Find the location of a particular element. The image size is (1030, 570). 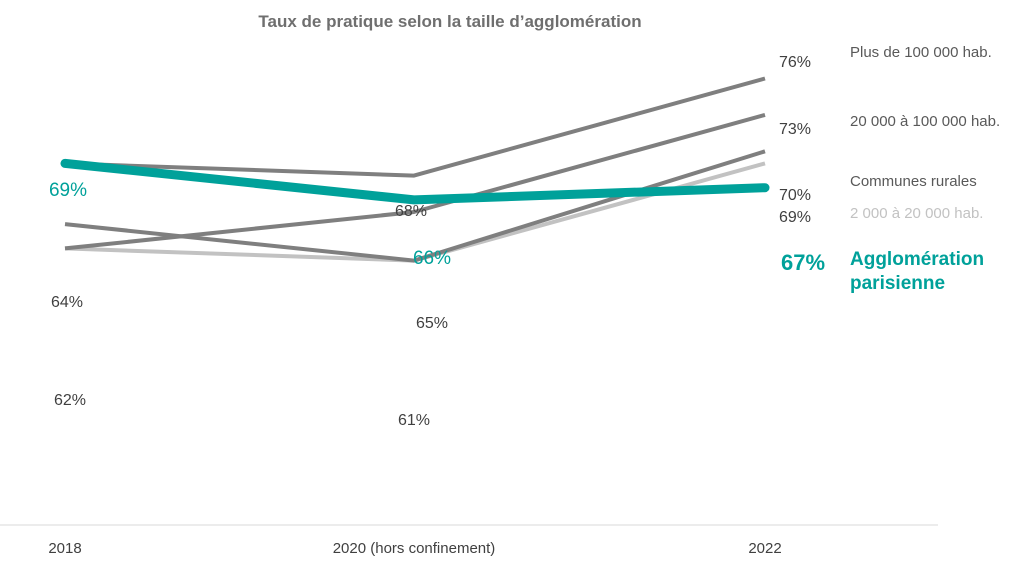

data-label-s3-p2: 69% is located at coordinates (795, 217).